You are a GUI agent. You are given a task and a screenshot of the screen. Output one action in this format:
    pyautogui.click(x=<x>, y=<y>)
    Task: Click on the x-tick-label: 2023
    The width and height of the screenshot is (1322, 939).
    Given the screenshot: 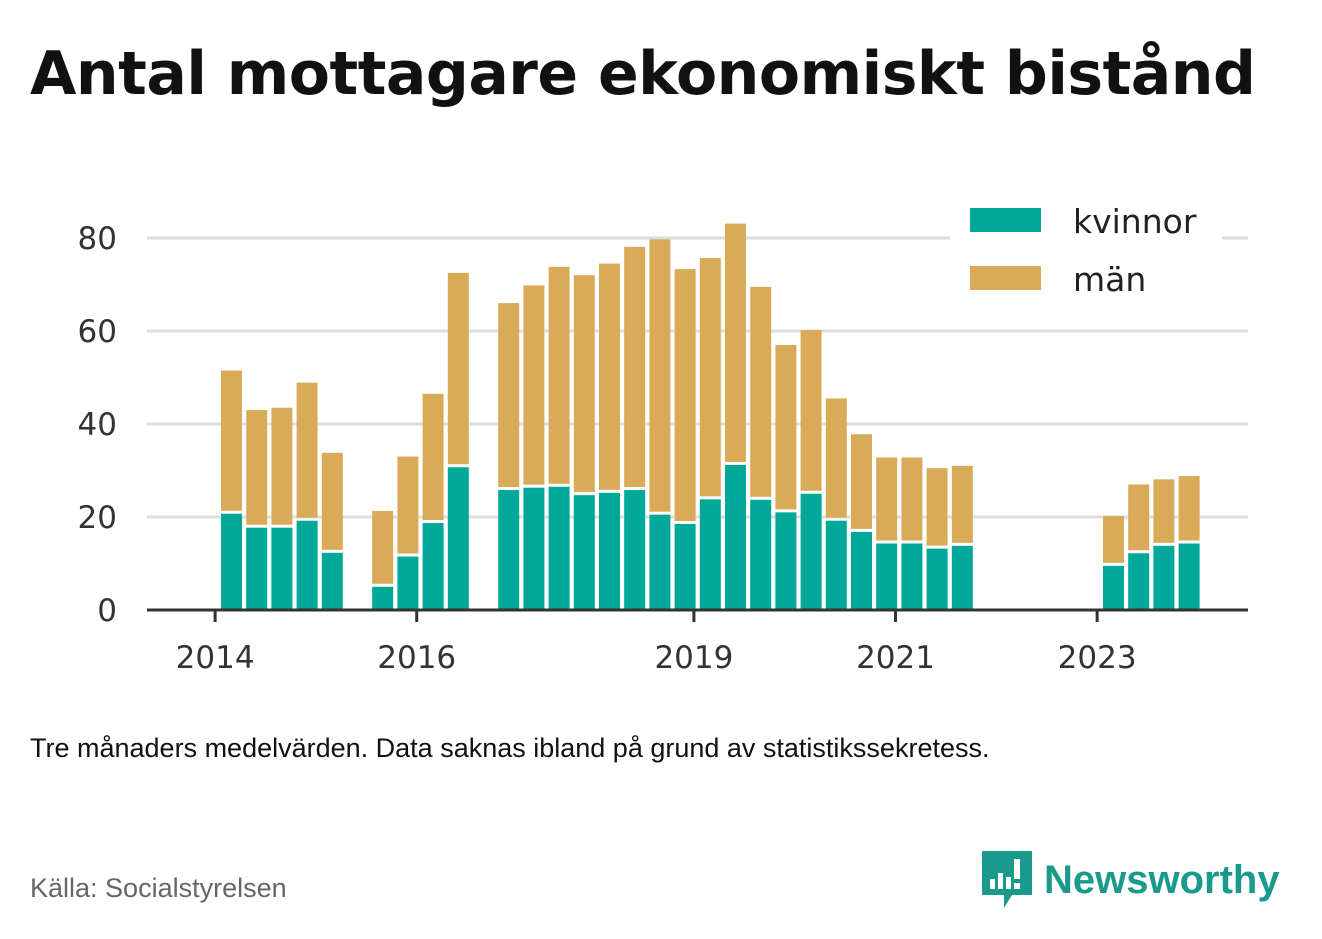 What is the action you would take?
    pyautogui.click(x=1097, y=658)
    